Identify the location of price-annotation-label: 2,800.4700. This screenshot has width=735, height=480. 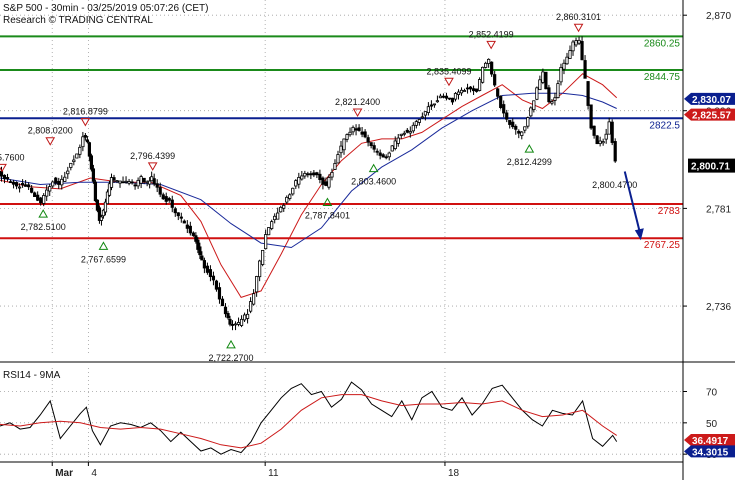
(614, 185).